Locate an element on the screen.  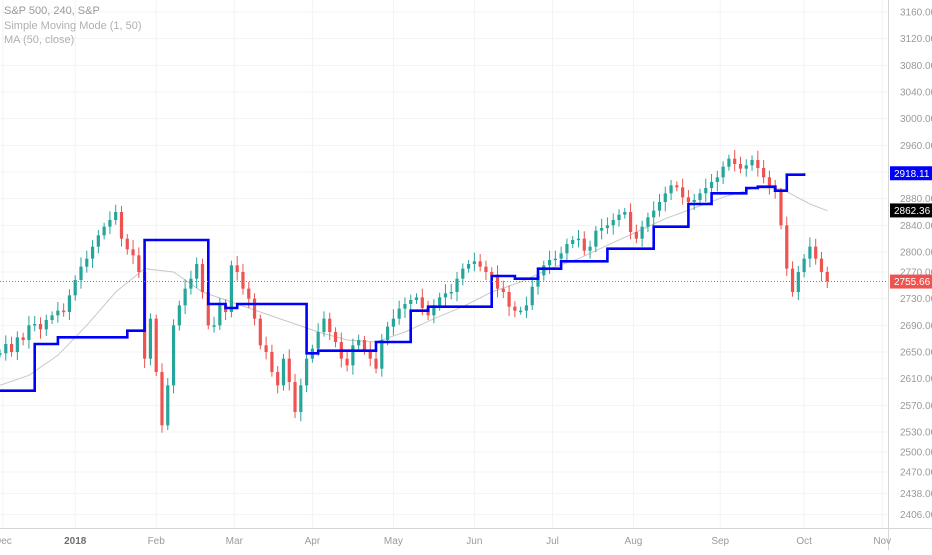
y-tick-label: 2438.00 is located at coordinates (916, 494).